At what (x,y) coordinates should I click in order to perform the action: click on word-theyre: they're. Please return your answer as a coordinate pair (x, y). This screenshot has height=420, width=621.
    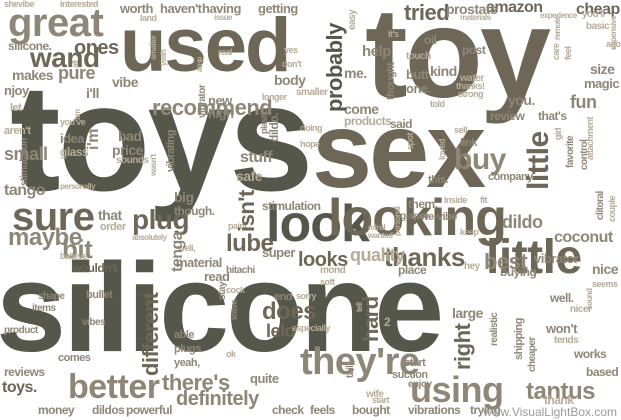
    Looking at the image, I should click on (360, 362).